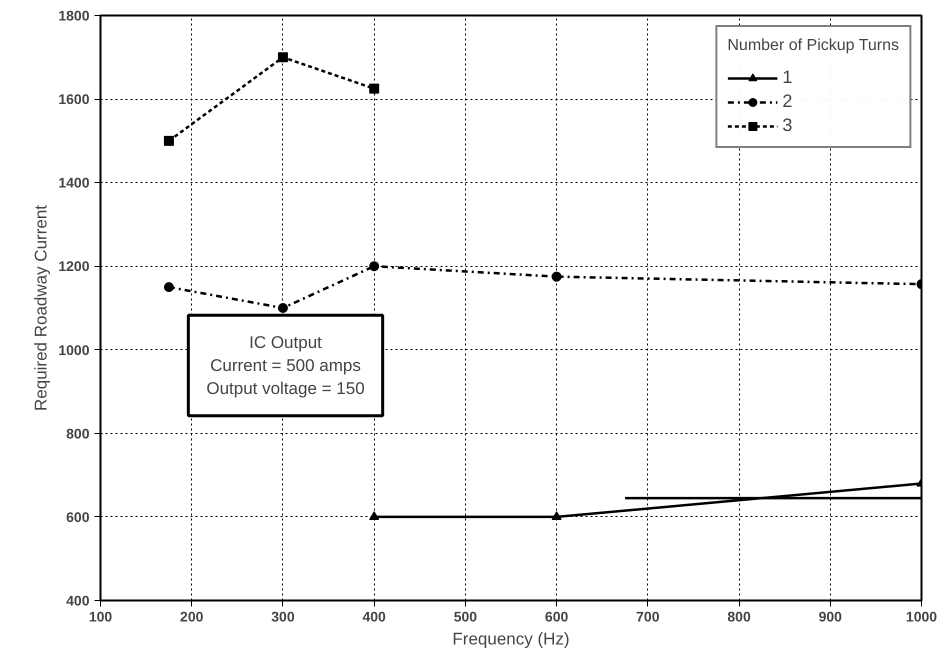 The image size is (951, 651). I want to click on legend-label: 3, so click(788, 125).